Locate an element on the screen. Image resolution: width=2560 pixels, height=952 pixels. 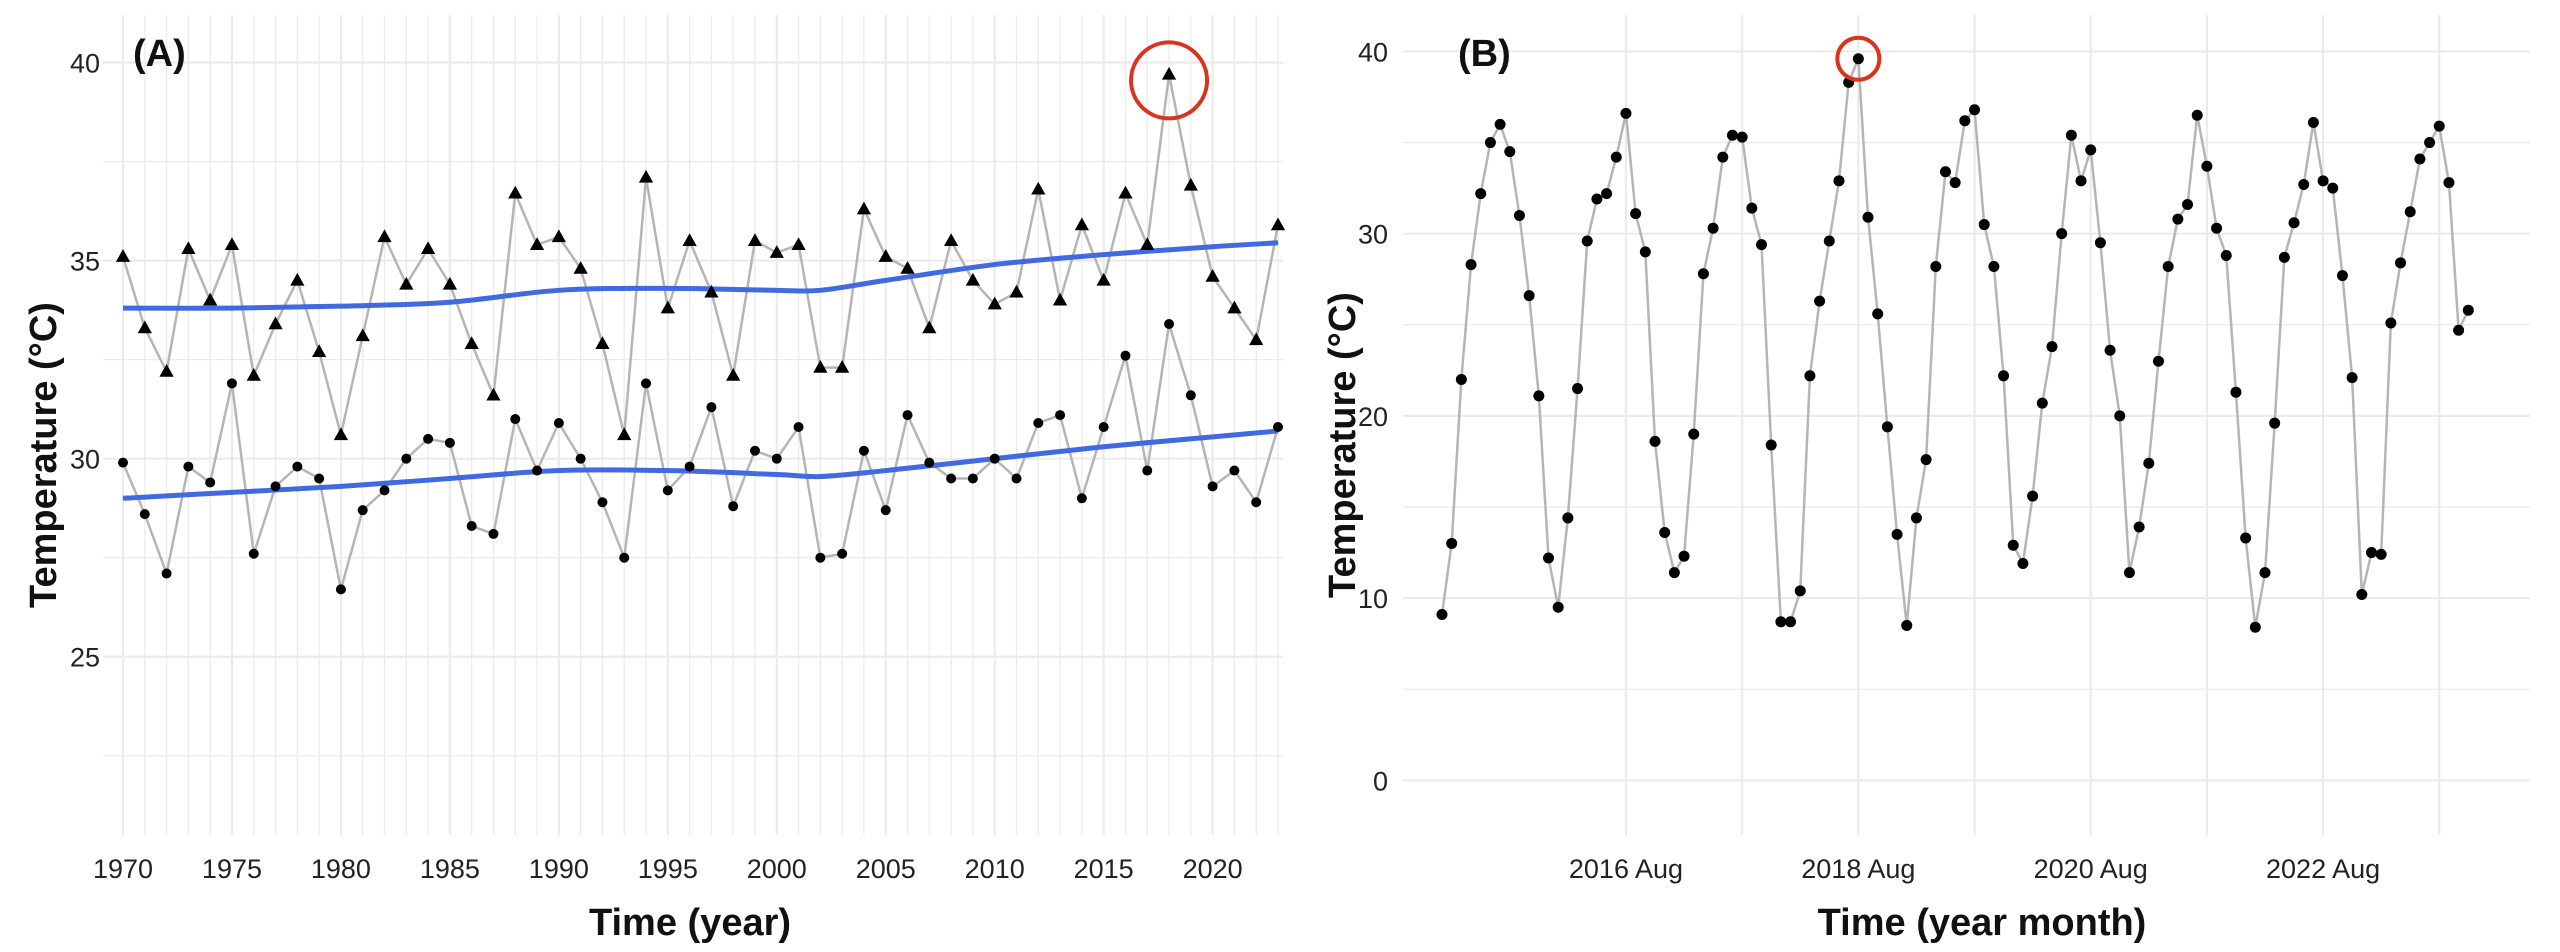
y-tick-label: 40 is located at coordinates (85, 64).